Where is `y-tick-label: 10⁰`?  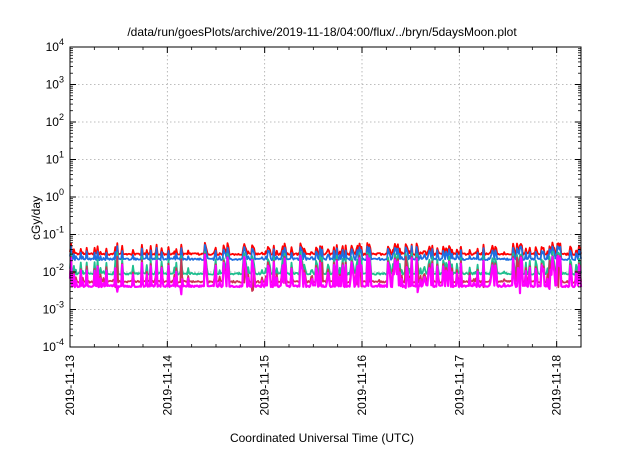 y-tick-label: 10⁰ is located at coordinates (55, 195).